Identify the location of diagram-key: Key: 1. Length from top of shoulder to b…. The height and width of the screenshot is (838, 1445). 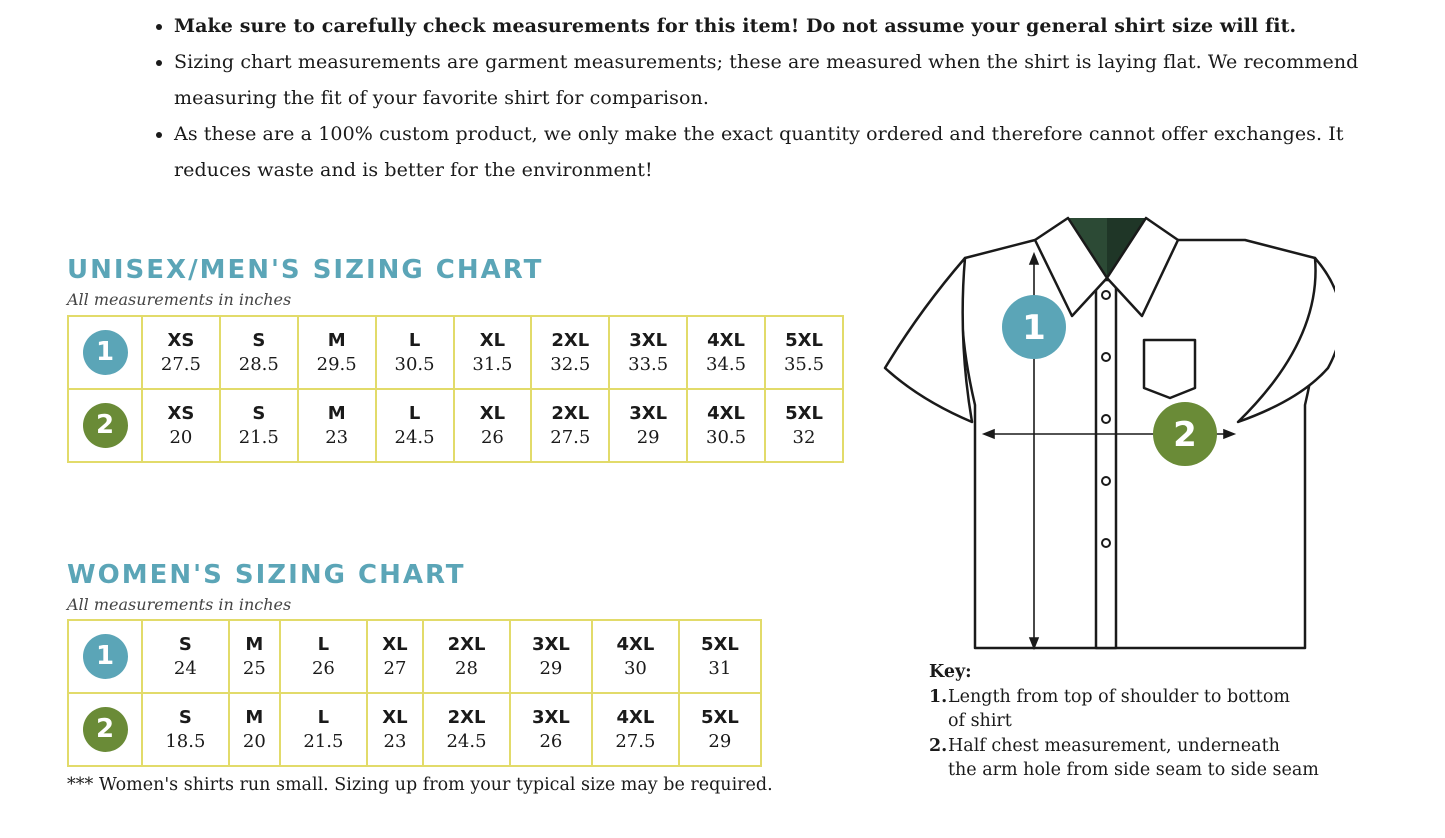
(1124, 721).